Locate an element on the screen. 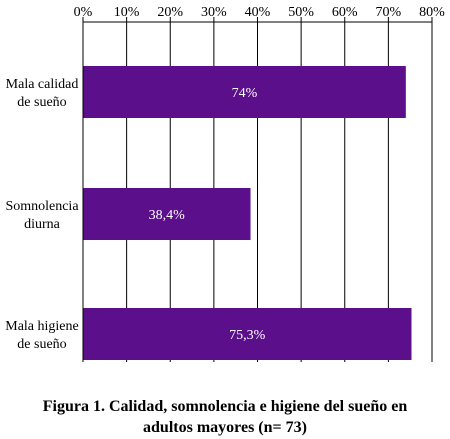 The width and height of the screenshot is (450, 439). x-tick-label: 0% is located at coordinates (83, 12).